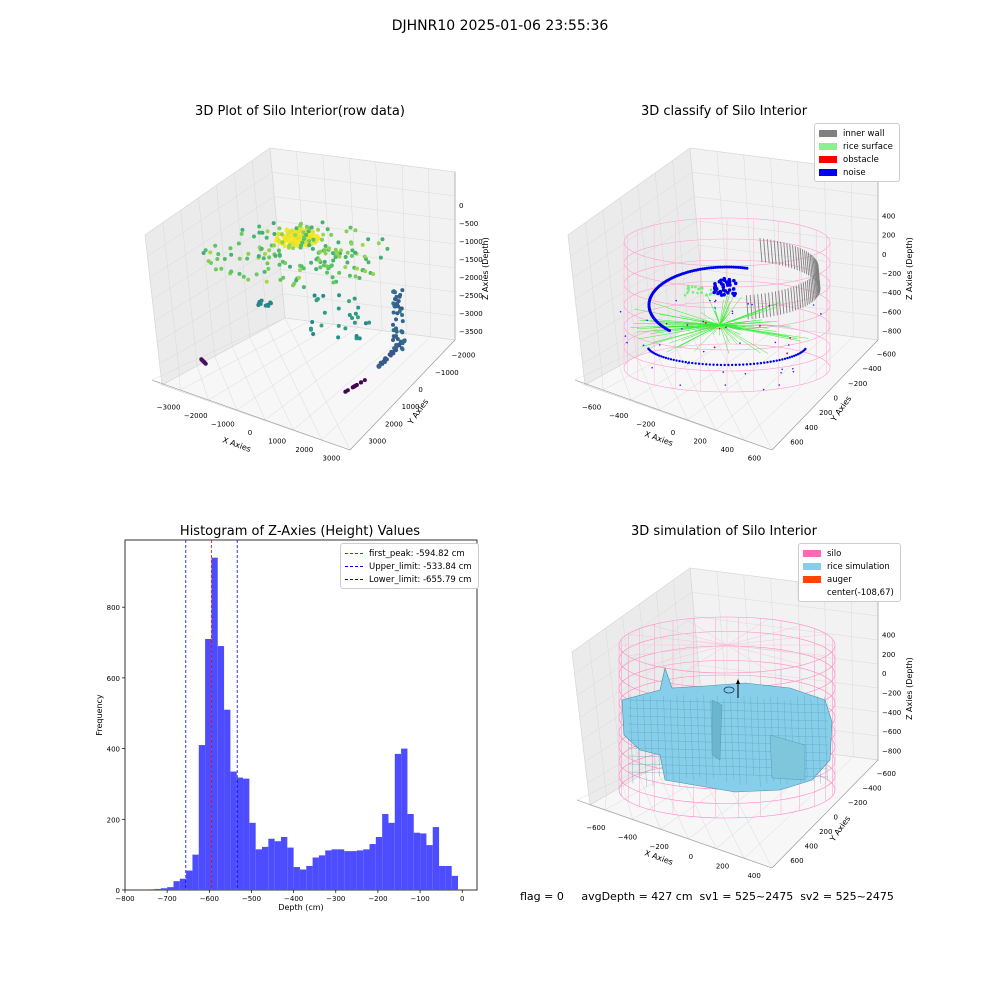 The image size is (1000, 1000). I want to click on x-tick-label: −3000, so click(169, 407).